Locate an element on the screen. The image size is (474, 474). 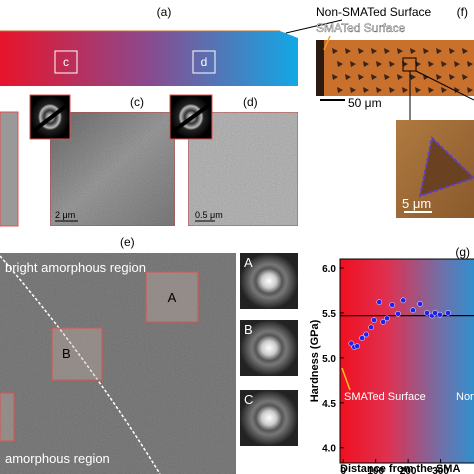
annotation: Non-SMATed Surface is located at coordinates (373, 12).